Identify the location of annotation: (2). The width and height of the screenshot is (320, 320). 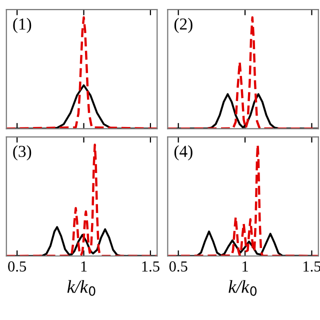
(183, 26).